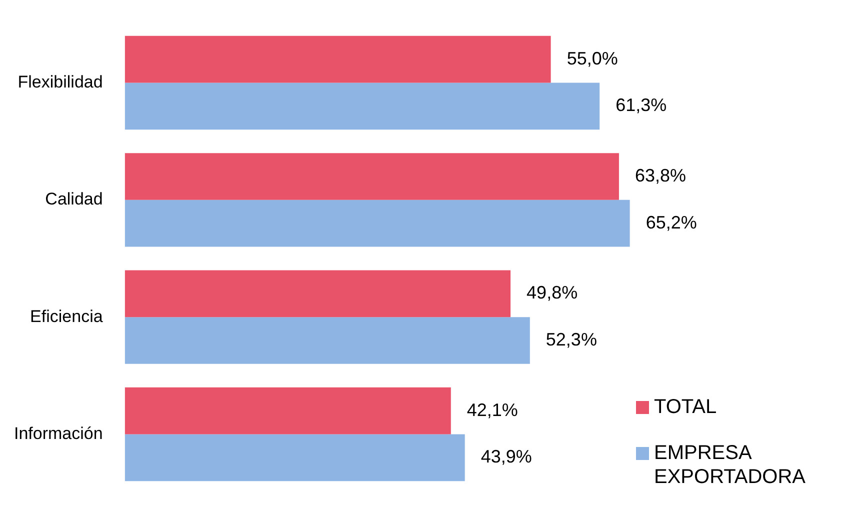 The image size is (847, 517). Describe the element at coordinates (506, 456) in the screenshot. I see `data-label: 43,9%` at that location.